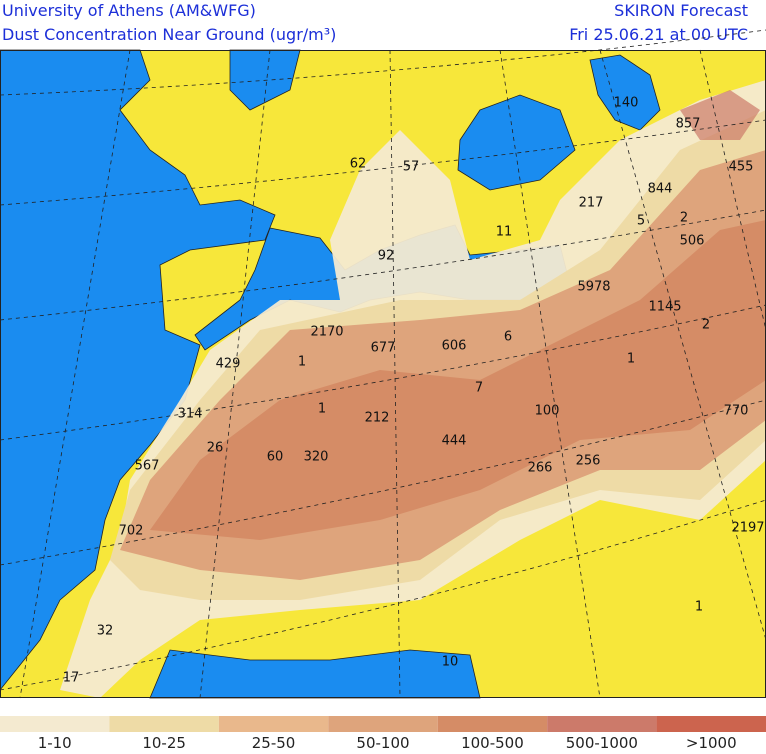  What do you see at coordinates (315, 674) in the screenshot?
I see `gulf-of-guinea` at bounding box center [315, 674].